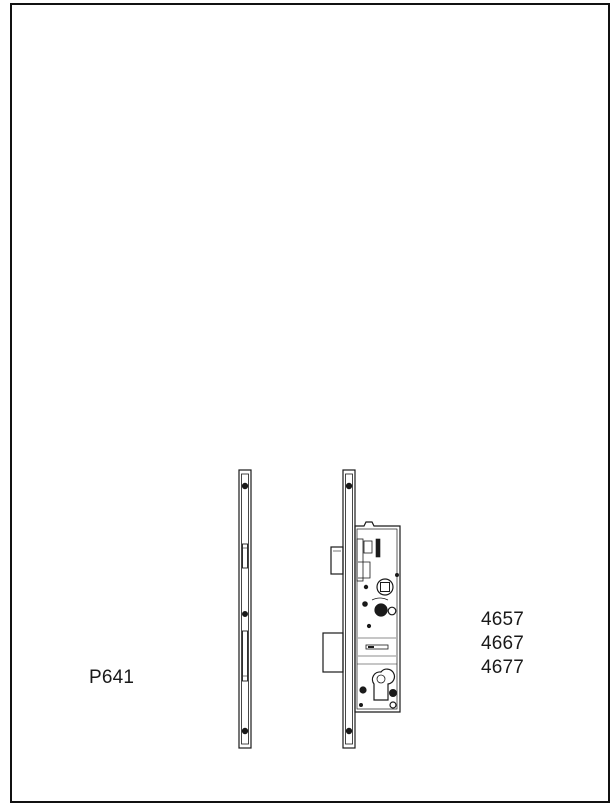 The image size is (614, 807). What do you see at coordinates (393, 692) in the screenshot?
I see `case-screw-right` at bounding box center [393, 692].